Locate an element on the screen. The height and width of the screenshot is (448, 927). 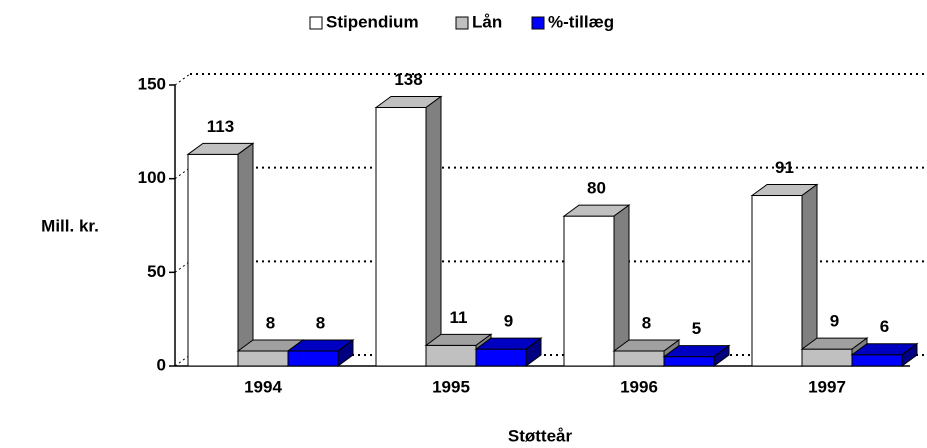
legend-label: Lån is located at coordinates (487, 21).